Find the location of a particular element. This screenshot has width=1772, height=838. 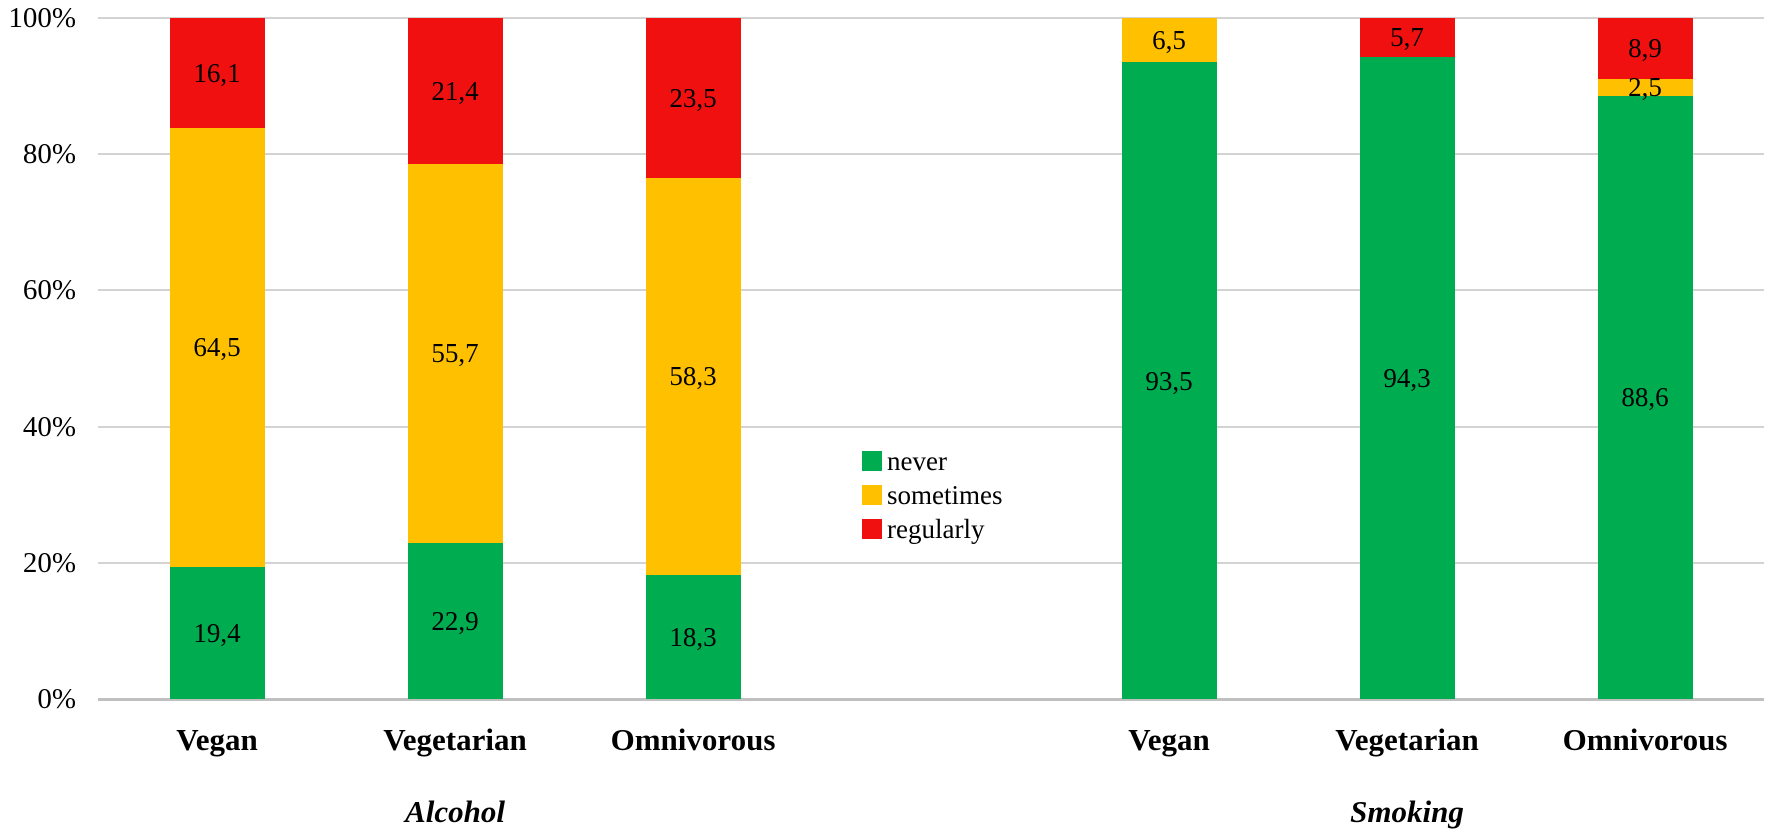

segment-never-smoking-vegan is located at coordinates (1169, 380).